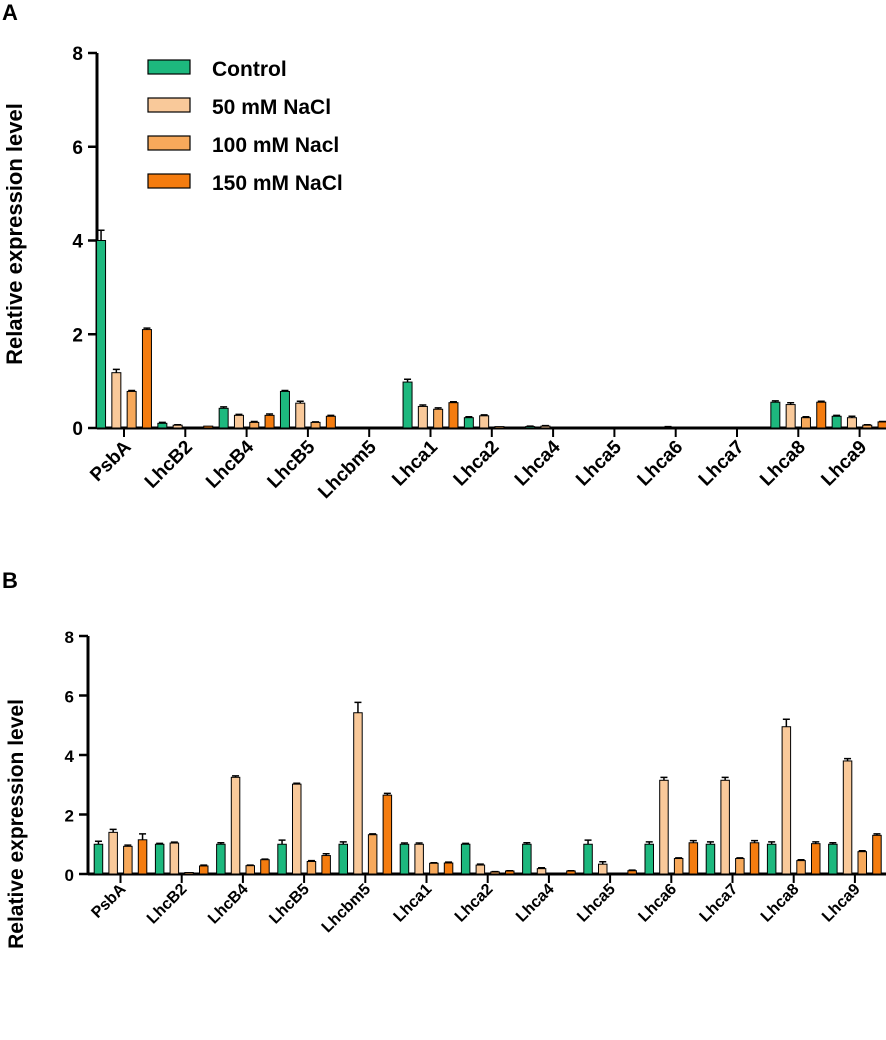 This screenshot has height=1040, width=886. Describe the element at coordinates (862, 851) in the screenshot. I see `error-bar-b-lhca9-s2` at that location.